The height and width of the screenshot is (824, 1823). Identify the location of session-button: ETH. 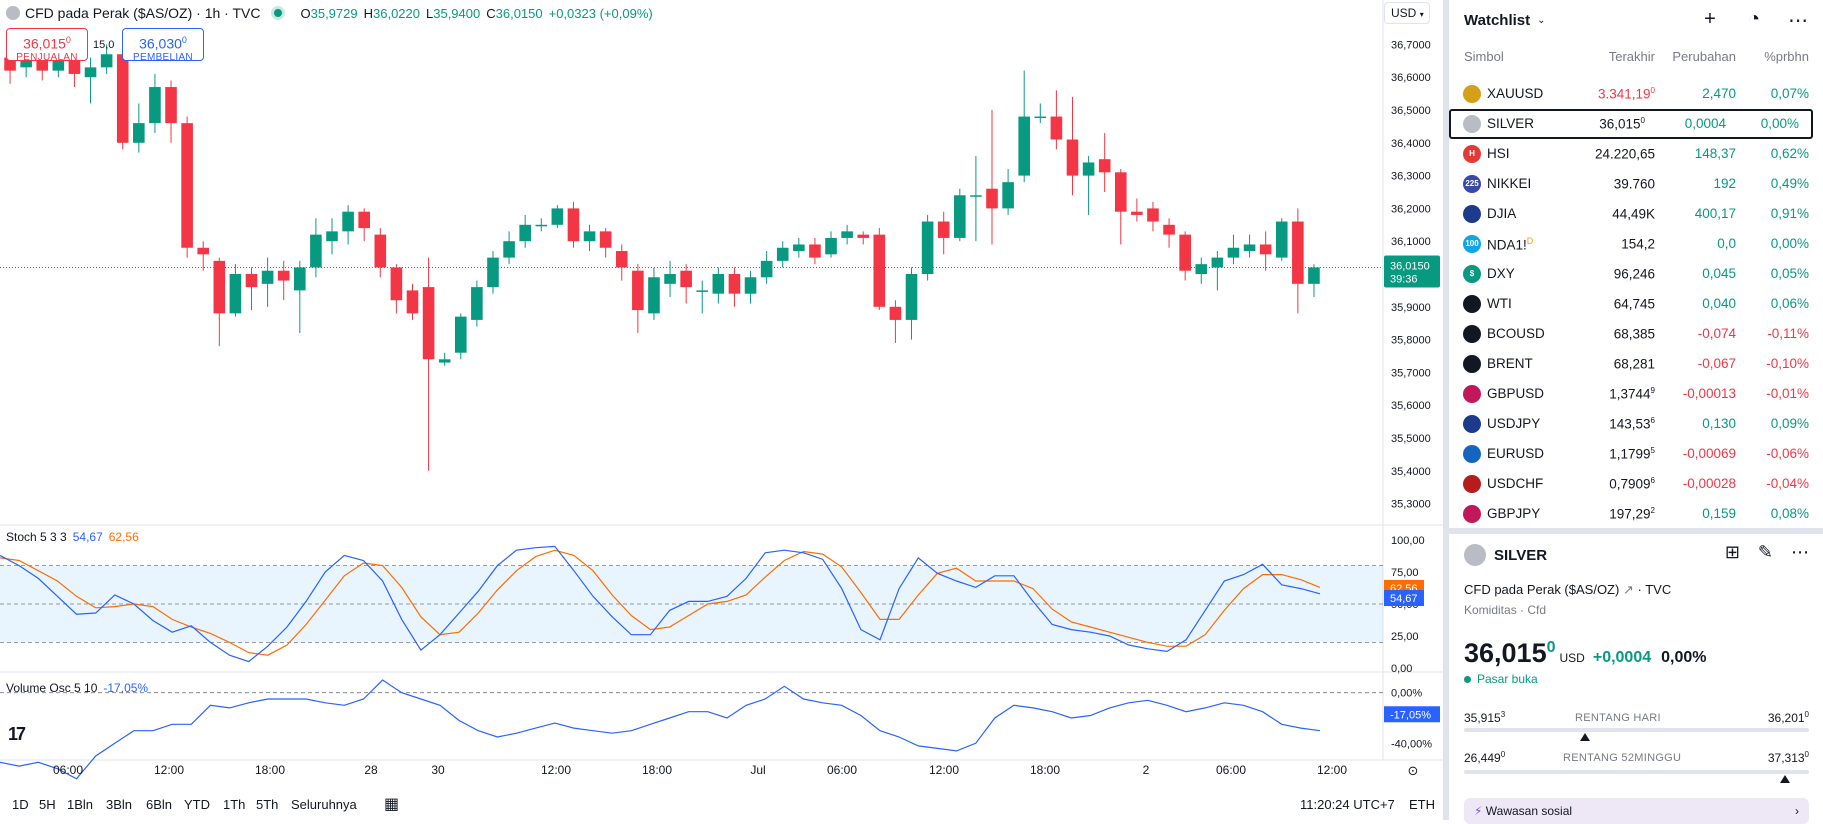
(1422, 804).